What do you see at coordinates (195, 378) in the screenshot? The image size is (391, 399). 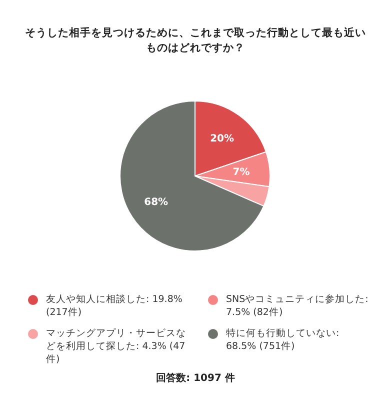 I see `annotation: 回答数: 1097 件` at bounding box center [195, 378].